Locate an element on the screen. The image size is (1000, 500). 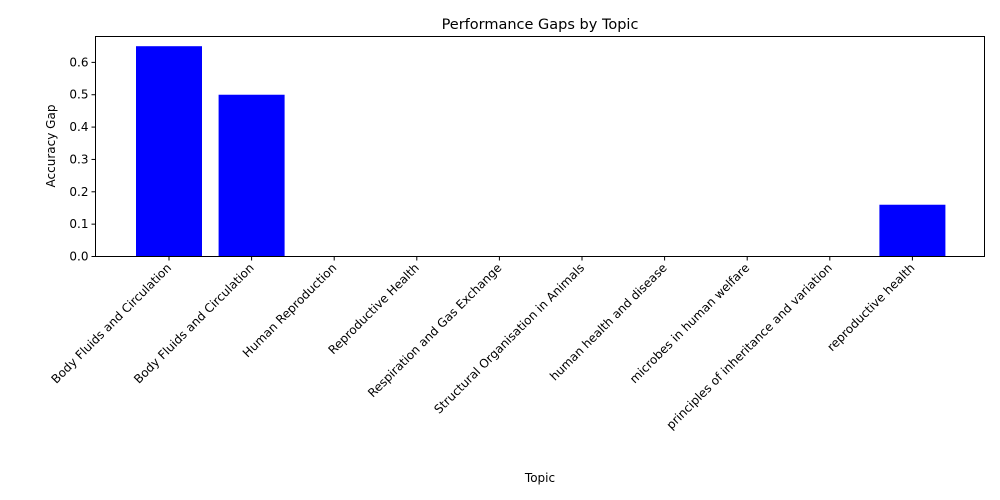
y-tick-label: 0.4 is located at coordinates (78, 127).